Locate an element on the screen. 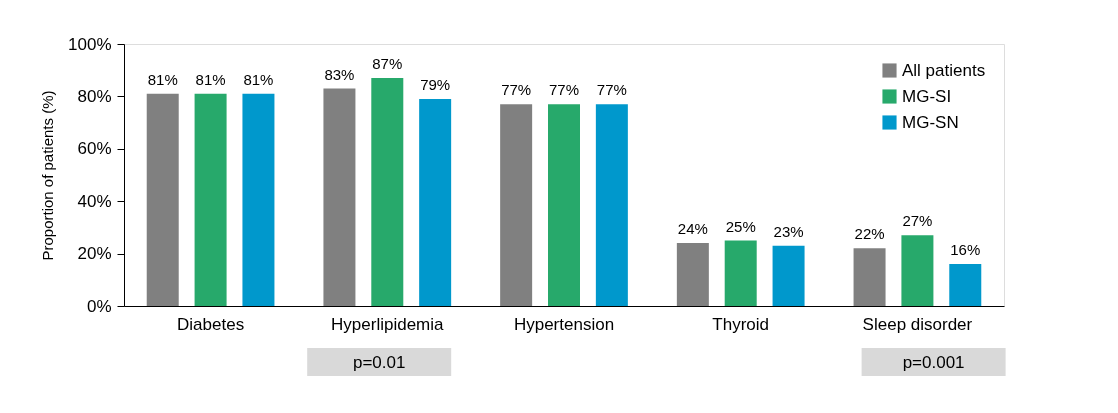  data-label: 22% is located at coordinates (869, 234).